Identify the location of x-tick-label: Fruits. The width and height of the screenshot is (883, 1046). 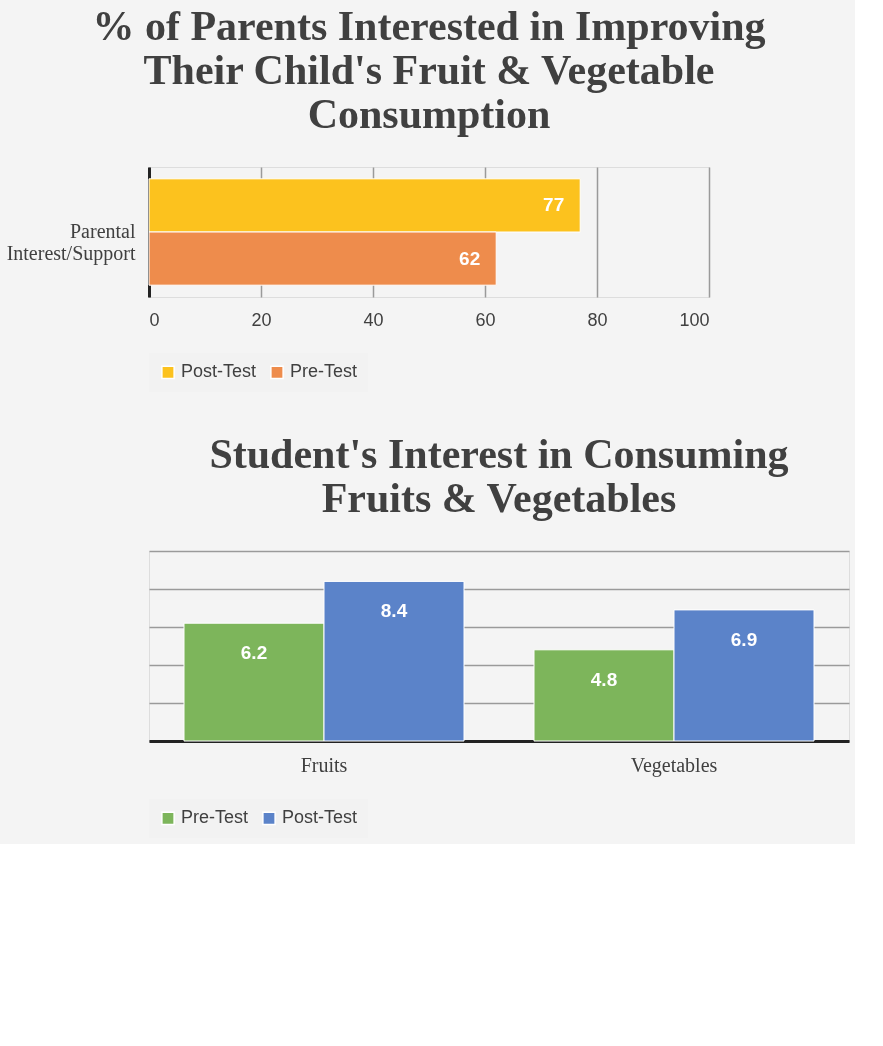
(324, 764).